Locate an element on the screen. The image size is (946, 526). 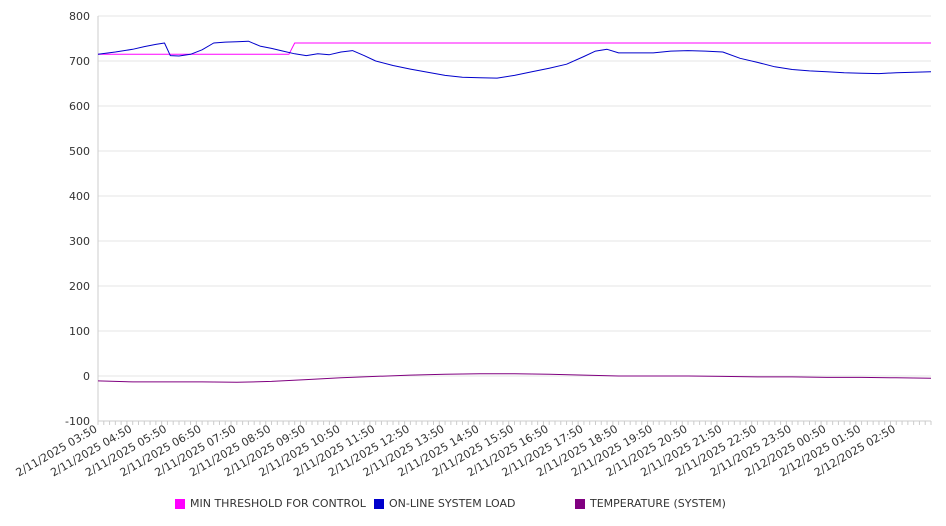
legend-swatch-threshold is located at coordinates (180, 503).